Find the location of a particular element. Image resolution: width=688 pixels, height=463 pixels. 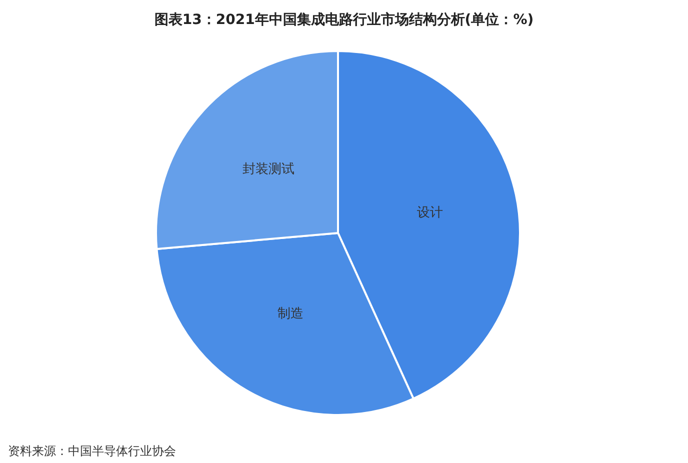

slice-label: 制造 is located at coordinates (291, 314).